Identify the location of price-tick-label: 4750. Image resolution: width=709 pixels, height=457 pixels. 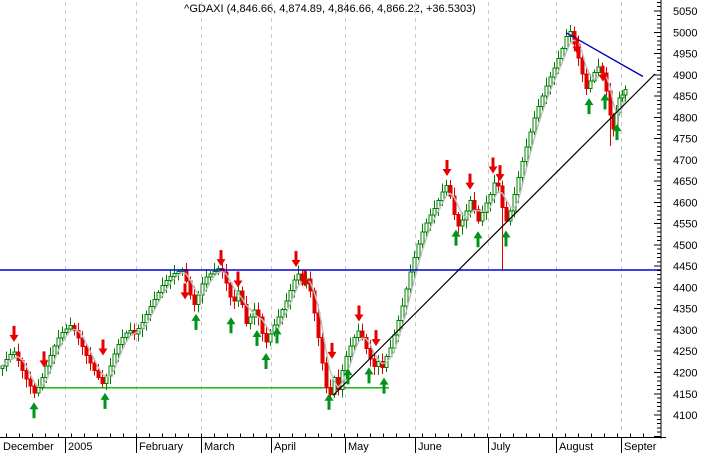
(685, 140).